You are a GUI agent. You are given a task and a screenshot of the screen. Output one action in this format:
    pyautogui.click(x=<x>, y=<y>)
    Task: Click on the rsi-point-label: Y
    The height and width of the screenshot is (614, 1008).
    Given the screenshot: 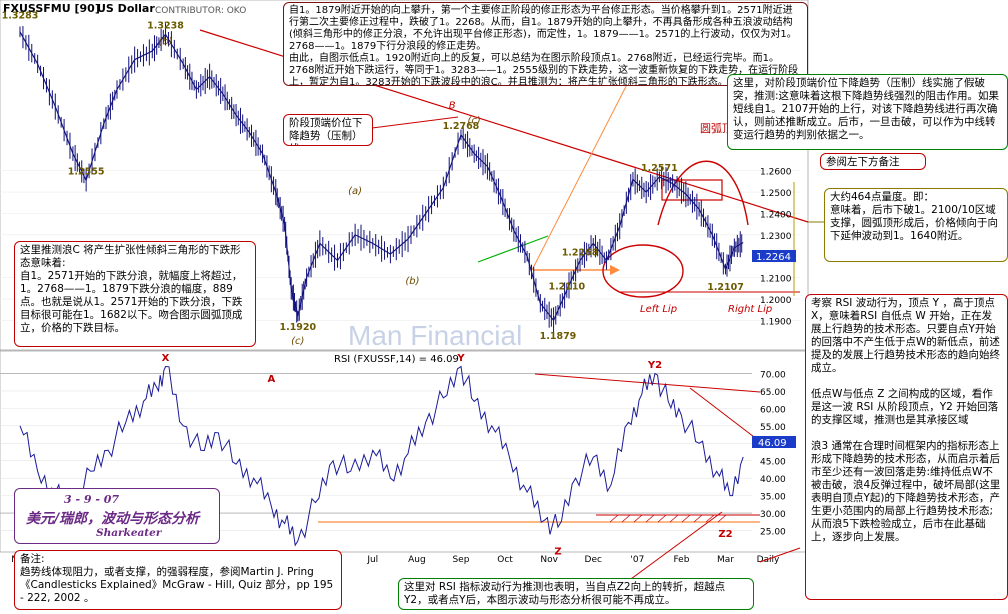 What is the action you would take?
    pyautogui.click(x=460, y=358)
    